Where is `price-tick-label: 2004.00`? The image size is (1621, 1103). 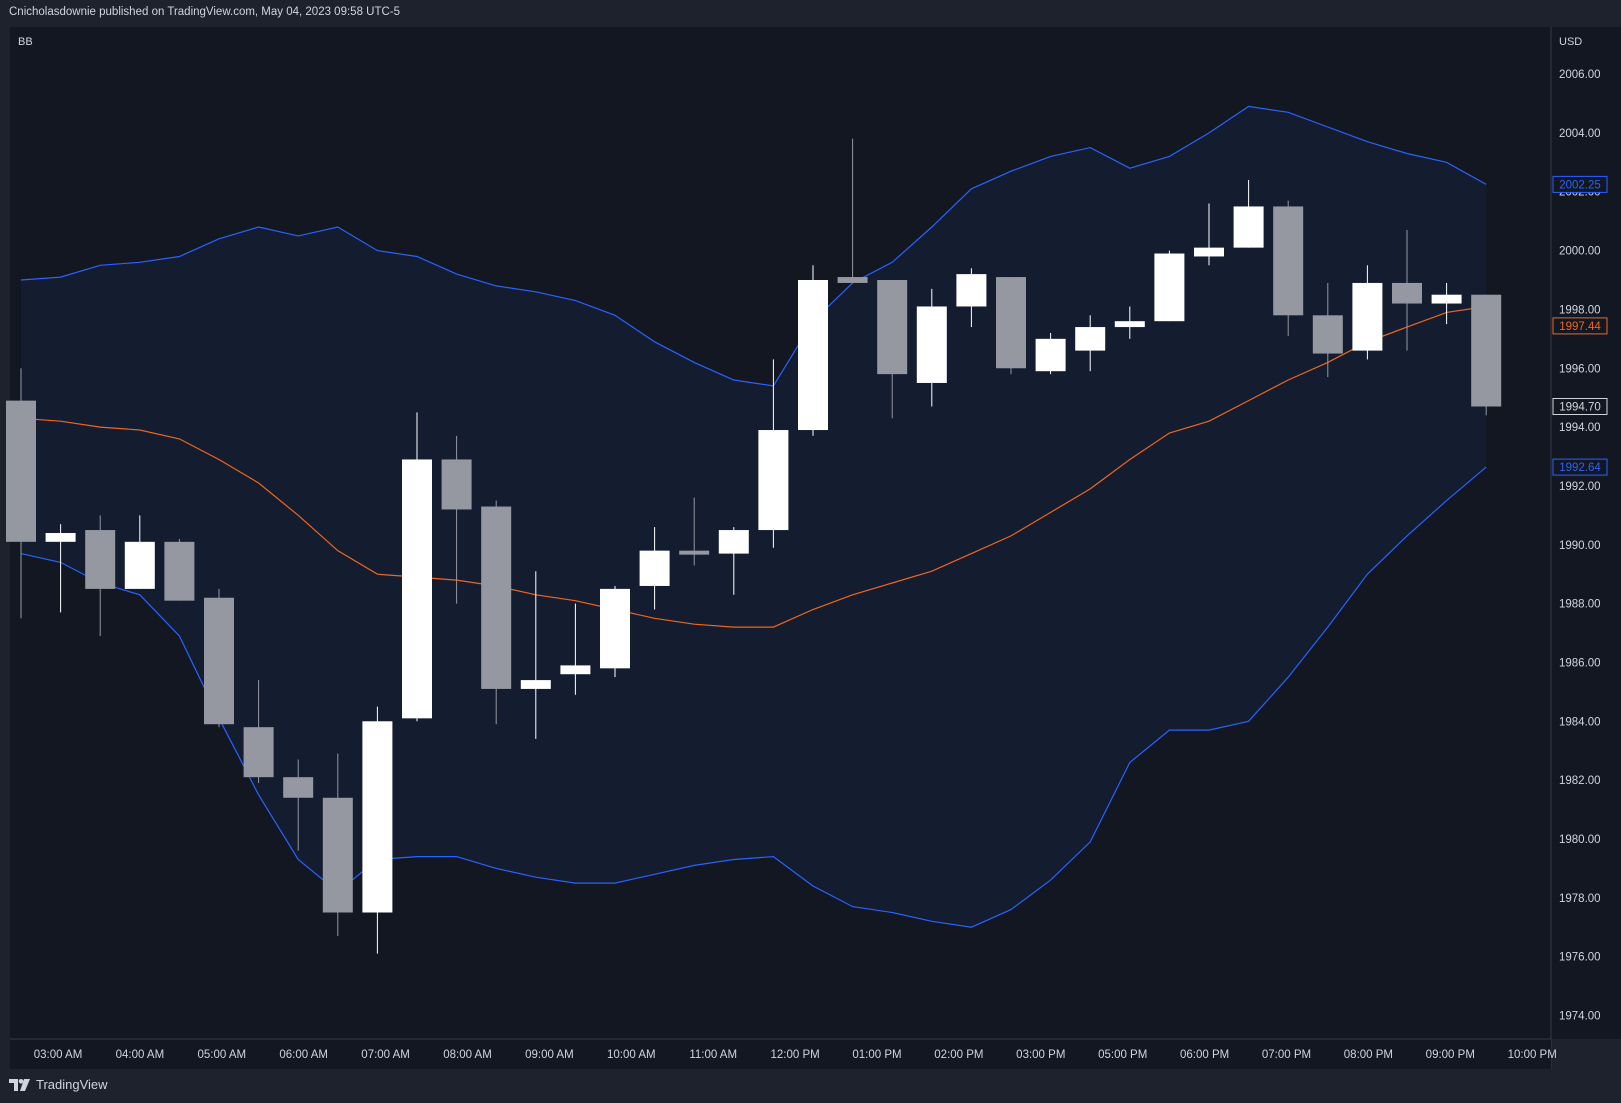 price-tick-label: 2004.00 is located at coordinates (1580, 134).